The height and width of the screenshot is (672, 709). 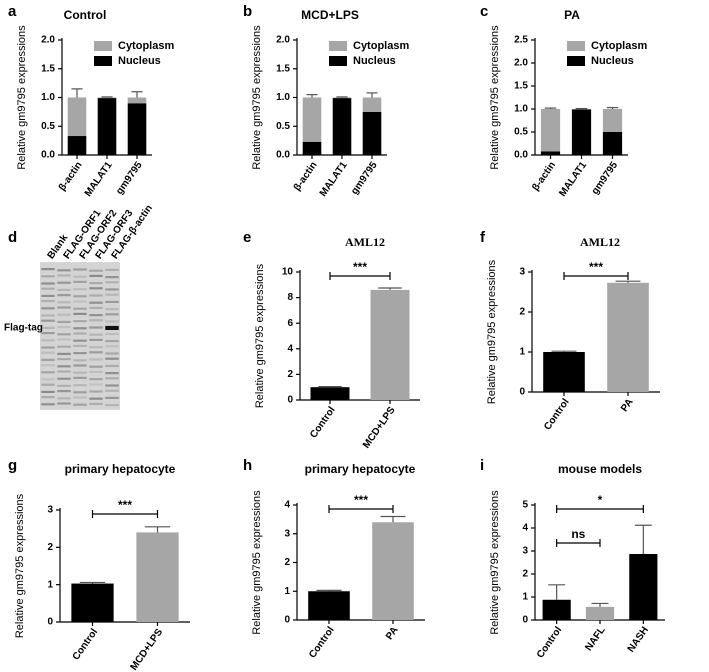 What do you see at coordinates (522, 392) in the screenshot?
I see `y-tick-label: 0` at bounding box center [522, 392].